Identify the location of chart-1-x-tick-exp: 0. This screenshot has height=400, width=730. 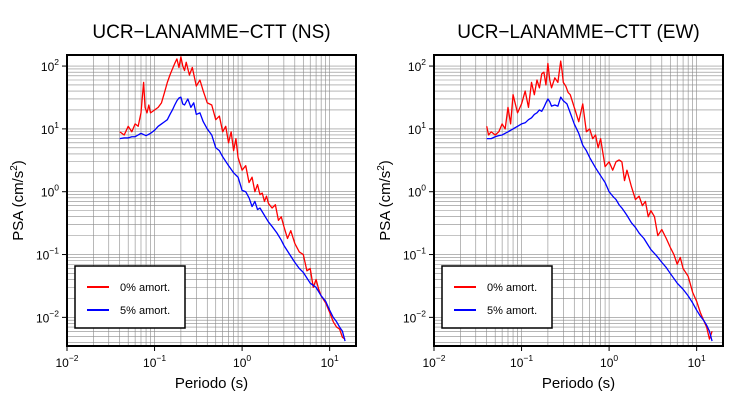
(615, 358).